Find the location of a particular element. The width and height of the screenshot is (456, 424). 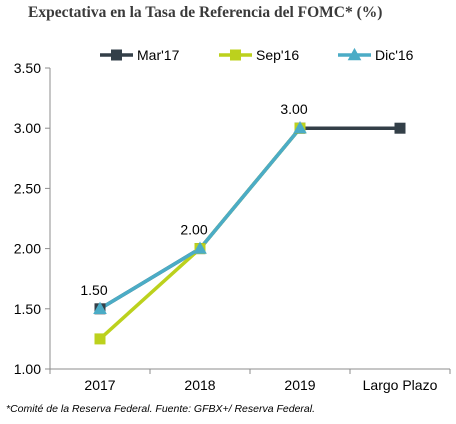

y-tick-label: 3.00 is located at coordinates (27, 128).